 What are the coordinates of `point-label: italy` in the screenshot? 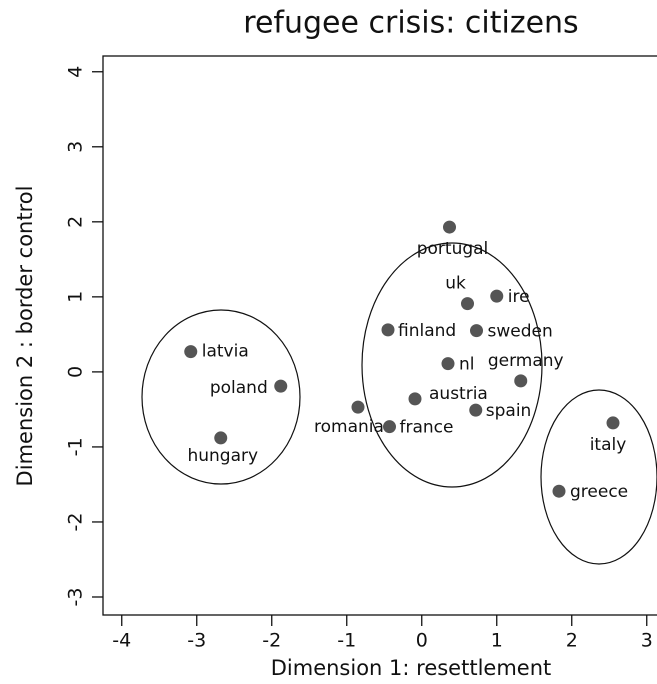 It's located at (608, 445).